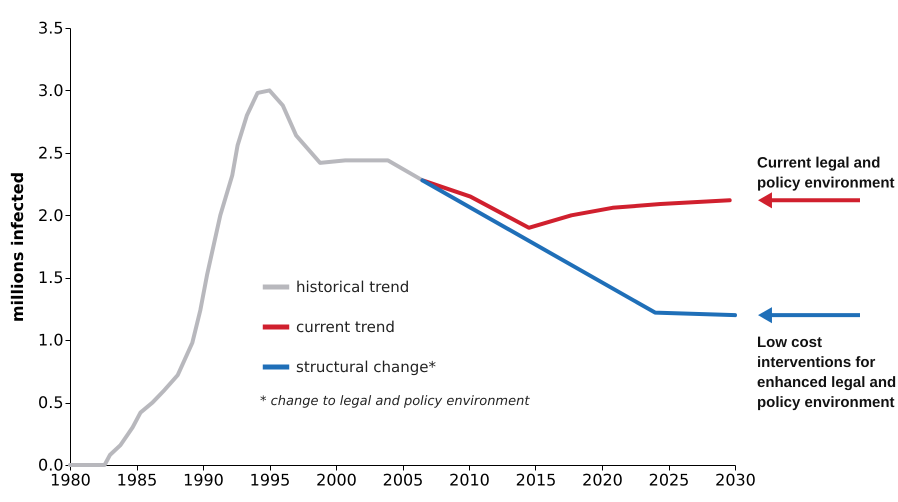  Describe the element at coordinates (336, 480) in the screenshot. I see `x-tick-label: 2000` at that location.